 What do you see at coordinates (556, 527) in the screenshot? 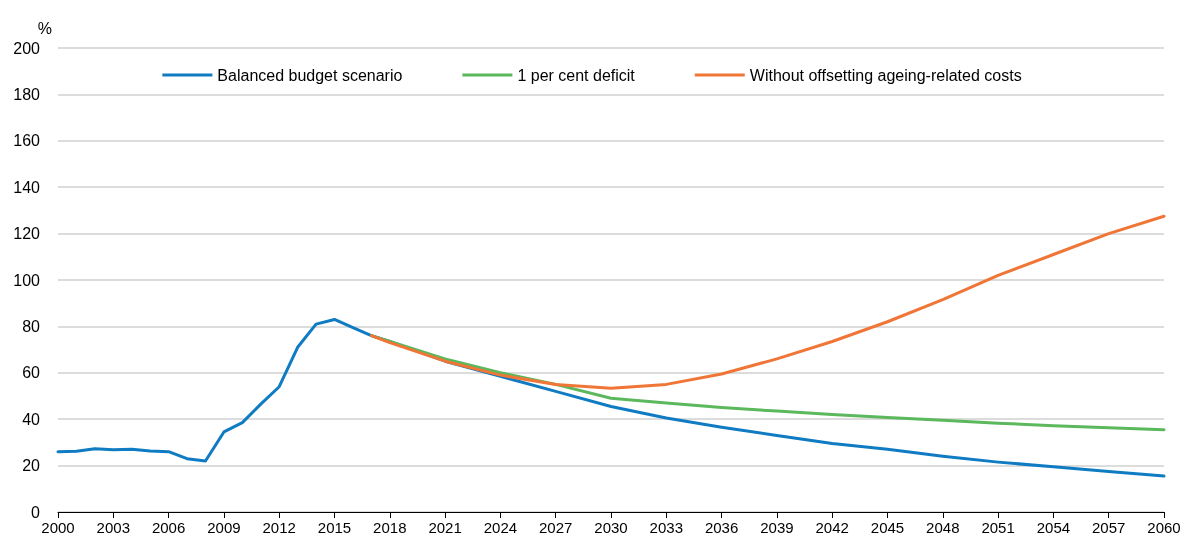
I see `x-tick-label: 2027` at bounding box center [556, 527].